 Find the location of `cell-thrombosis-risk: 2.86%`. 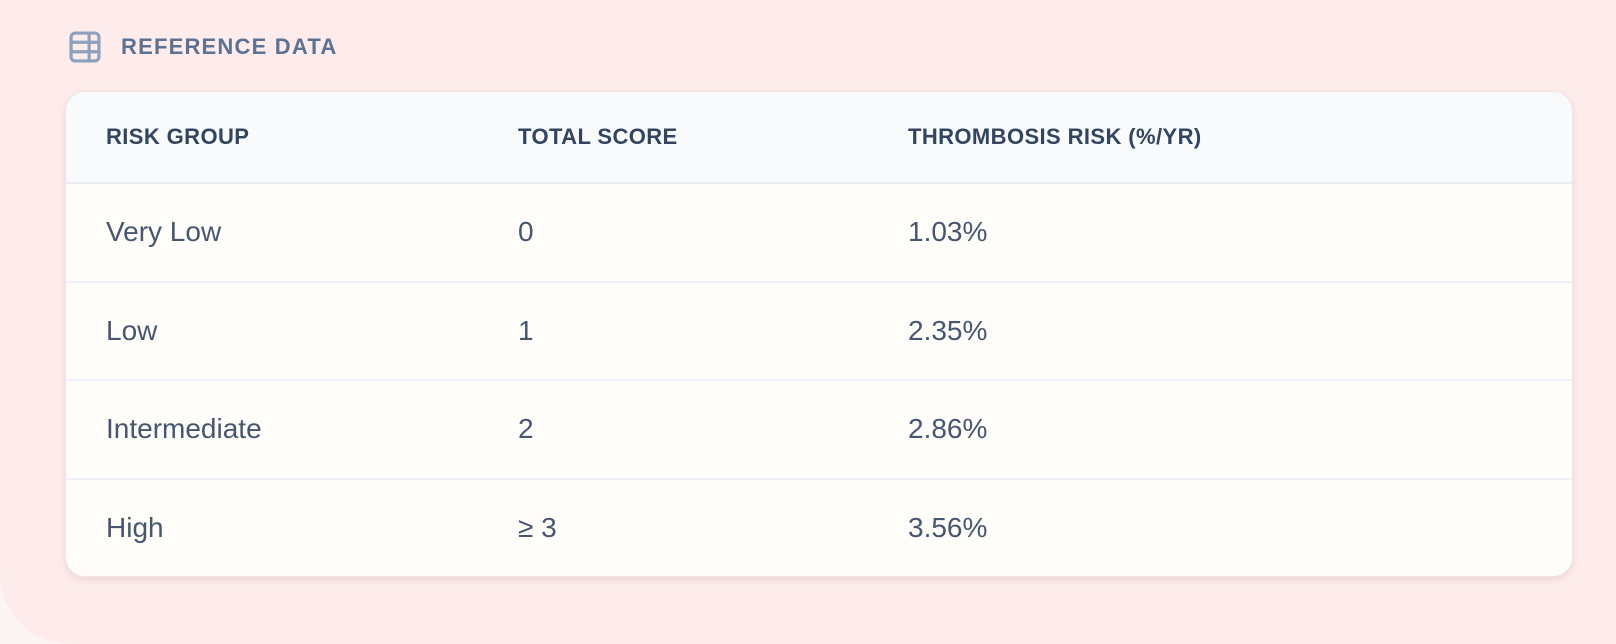

cell-thrombosis-risk: 2.86% is located at coordinates (948, 429).